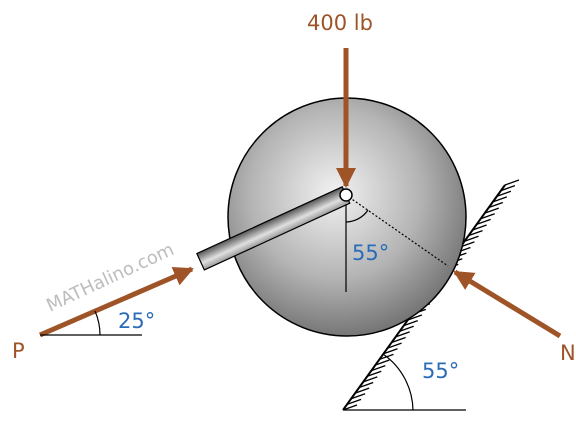 This screenshot has height=427, width=576. Describe the element at coordinates (568, 353) in the screenshot. I see `n-label: N` at that location.